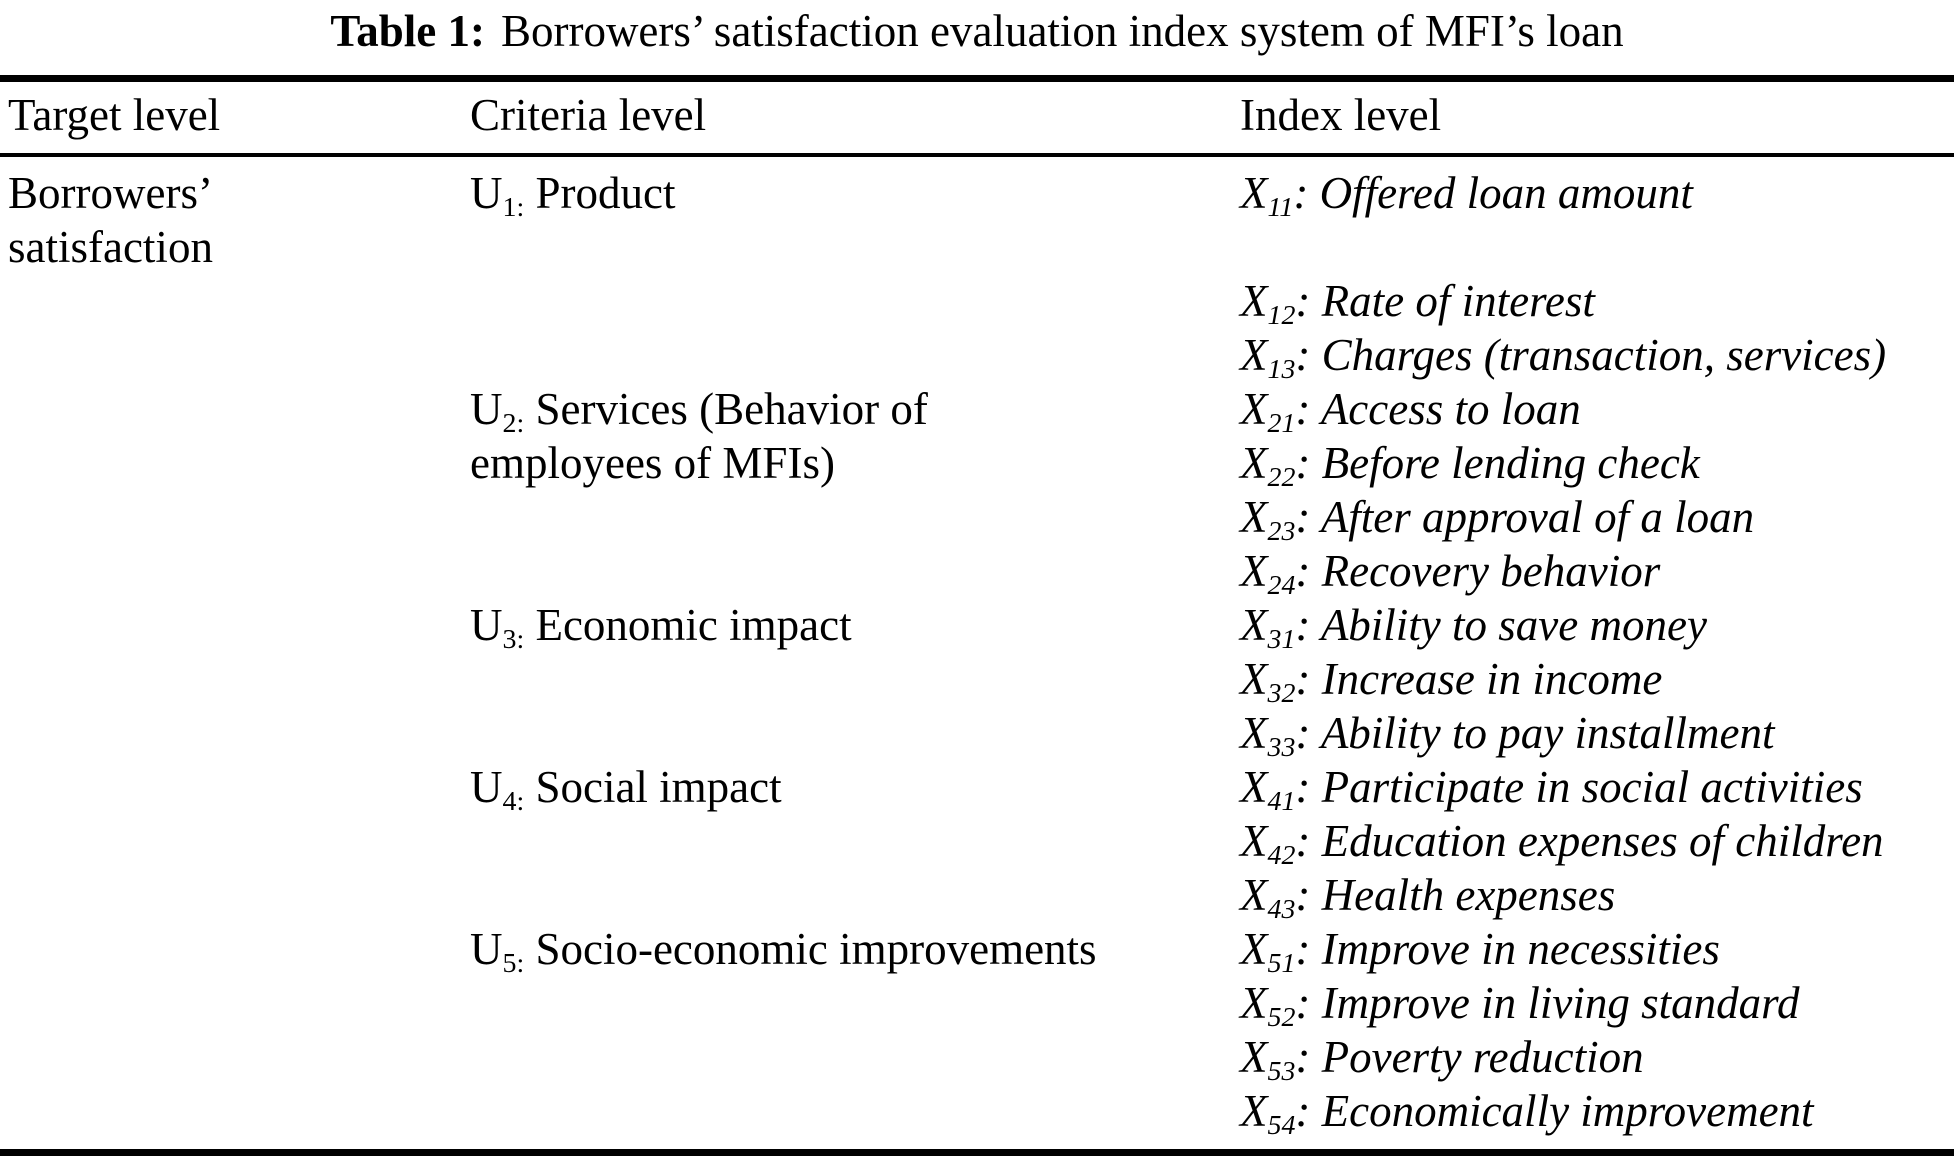 This screenshot has height=1167, width=1954. I want to click on top-rule, so click(977, 78).